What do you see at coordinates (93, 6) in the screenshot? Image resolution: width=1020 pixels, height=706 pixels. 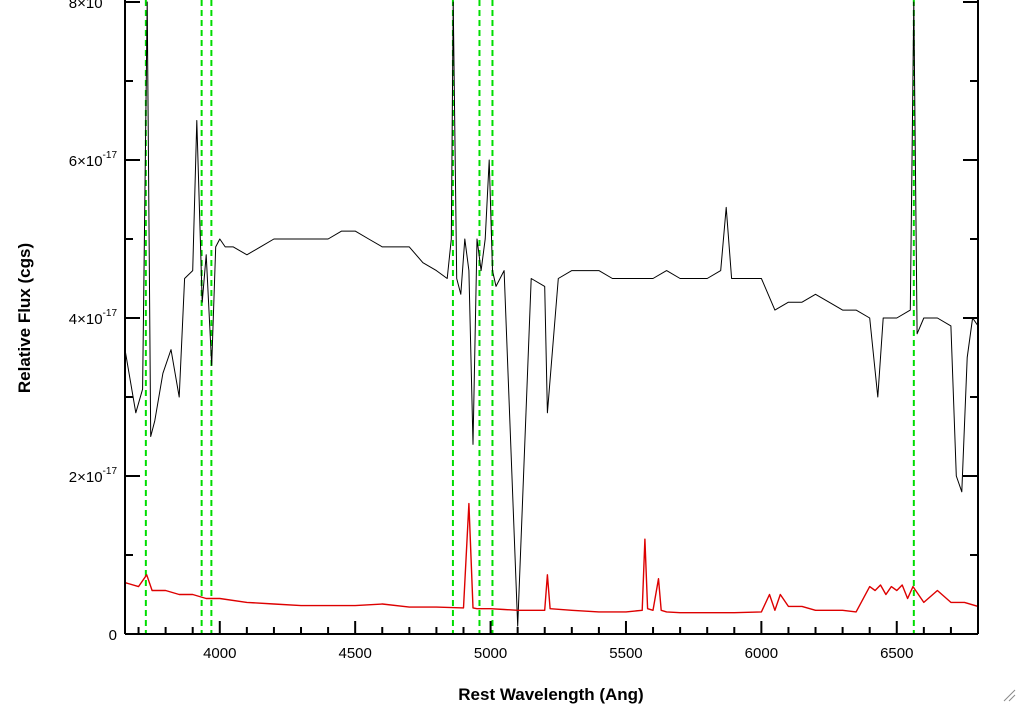 I see `y-tick-label: 8×10-17` at bounding box center [93, 6].